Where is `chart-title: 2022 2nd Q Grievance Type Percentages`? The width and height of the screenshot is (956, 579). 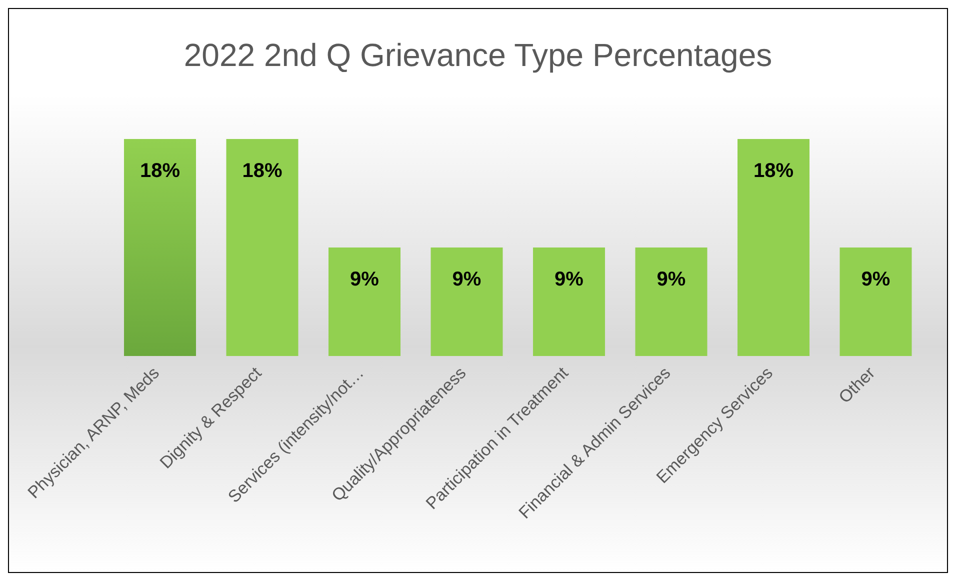 chart-title: 2022 2nd Q Grievance Type Percentages is located at coordinates (478, 55).